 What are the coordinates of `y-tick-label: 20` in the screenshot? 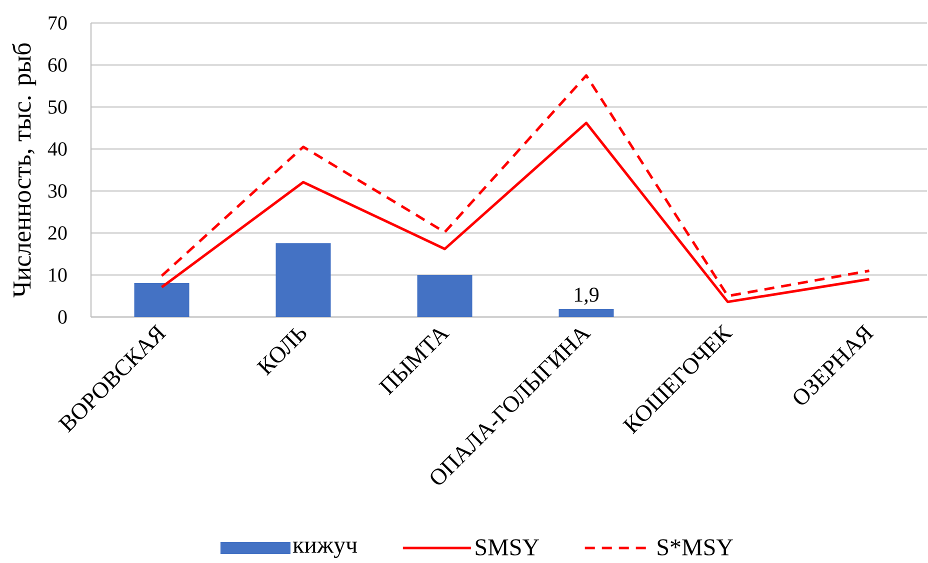 It's located at (57, 233).